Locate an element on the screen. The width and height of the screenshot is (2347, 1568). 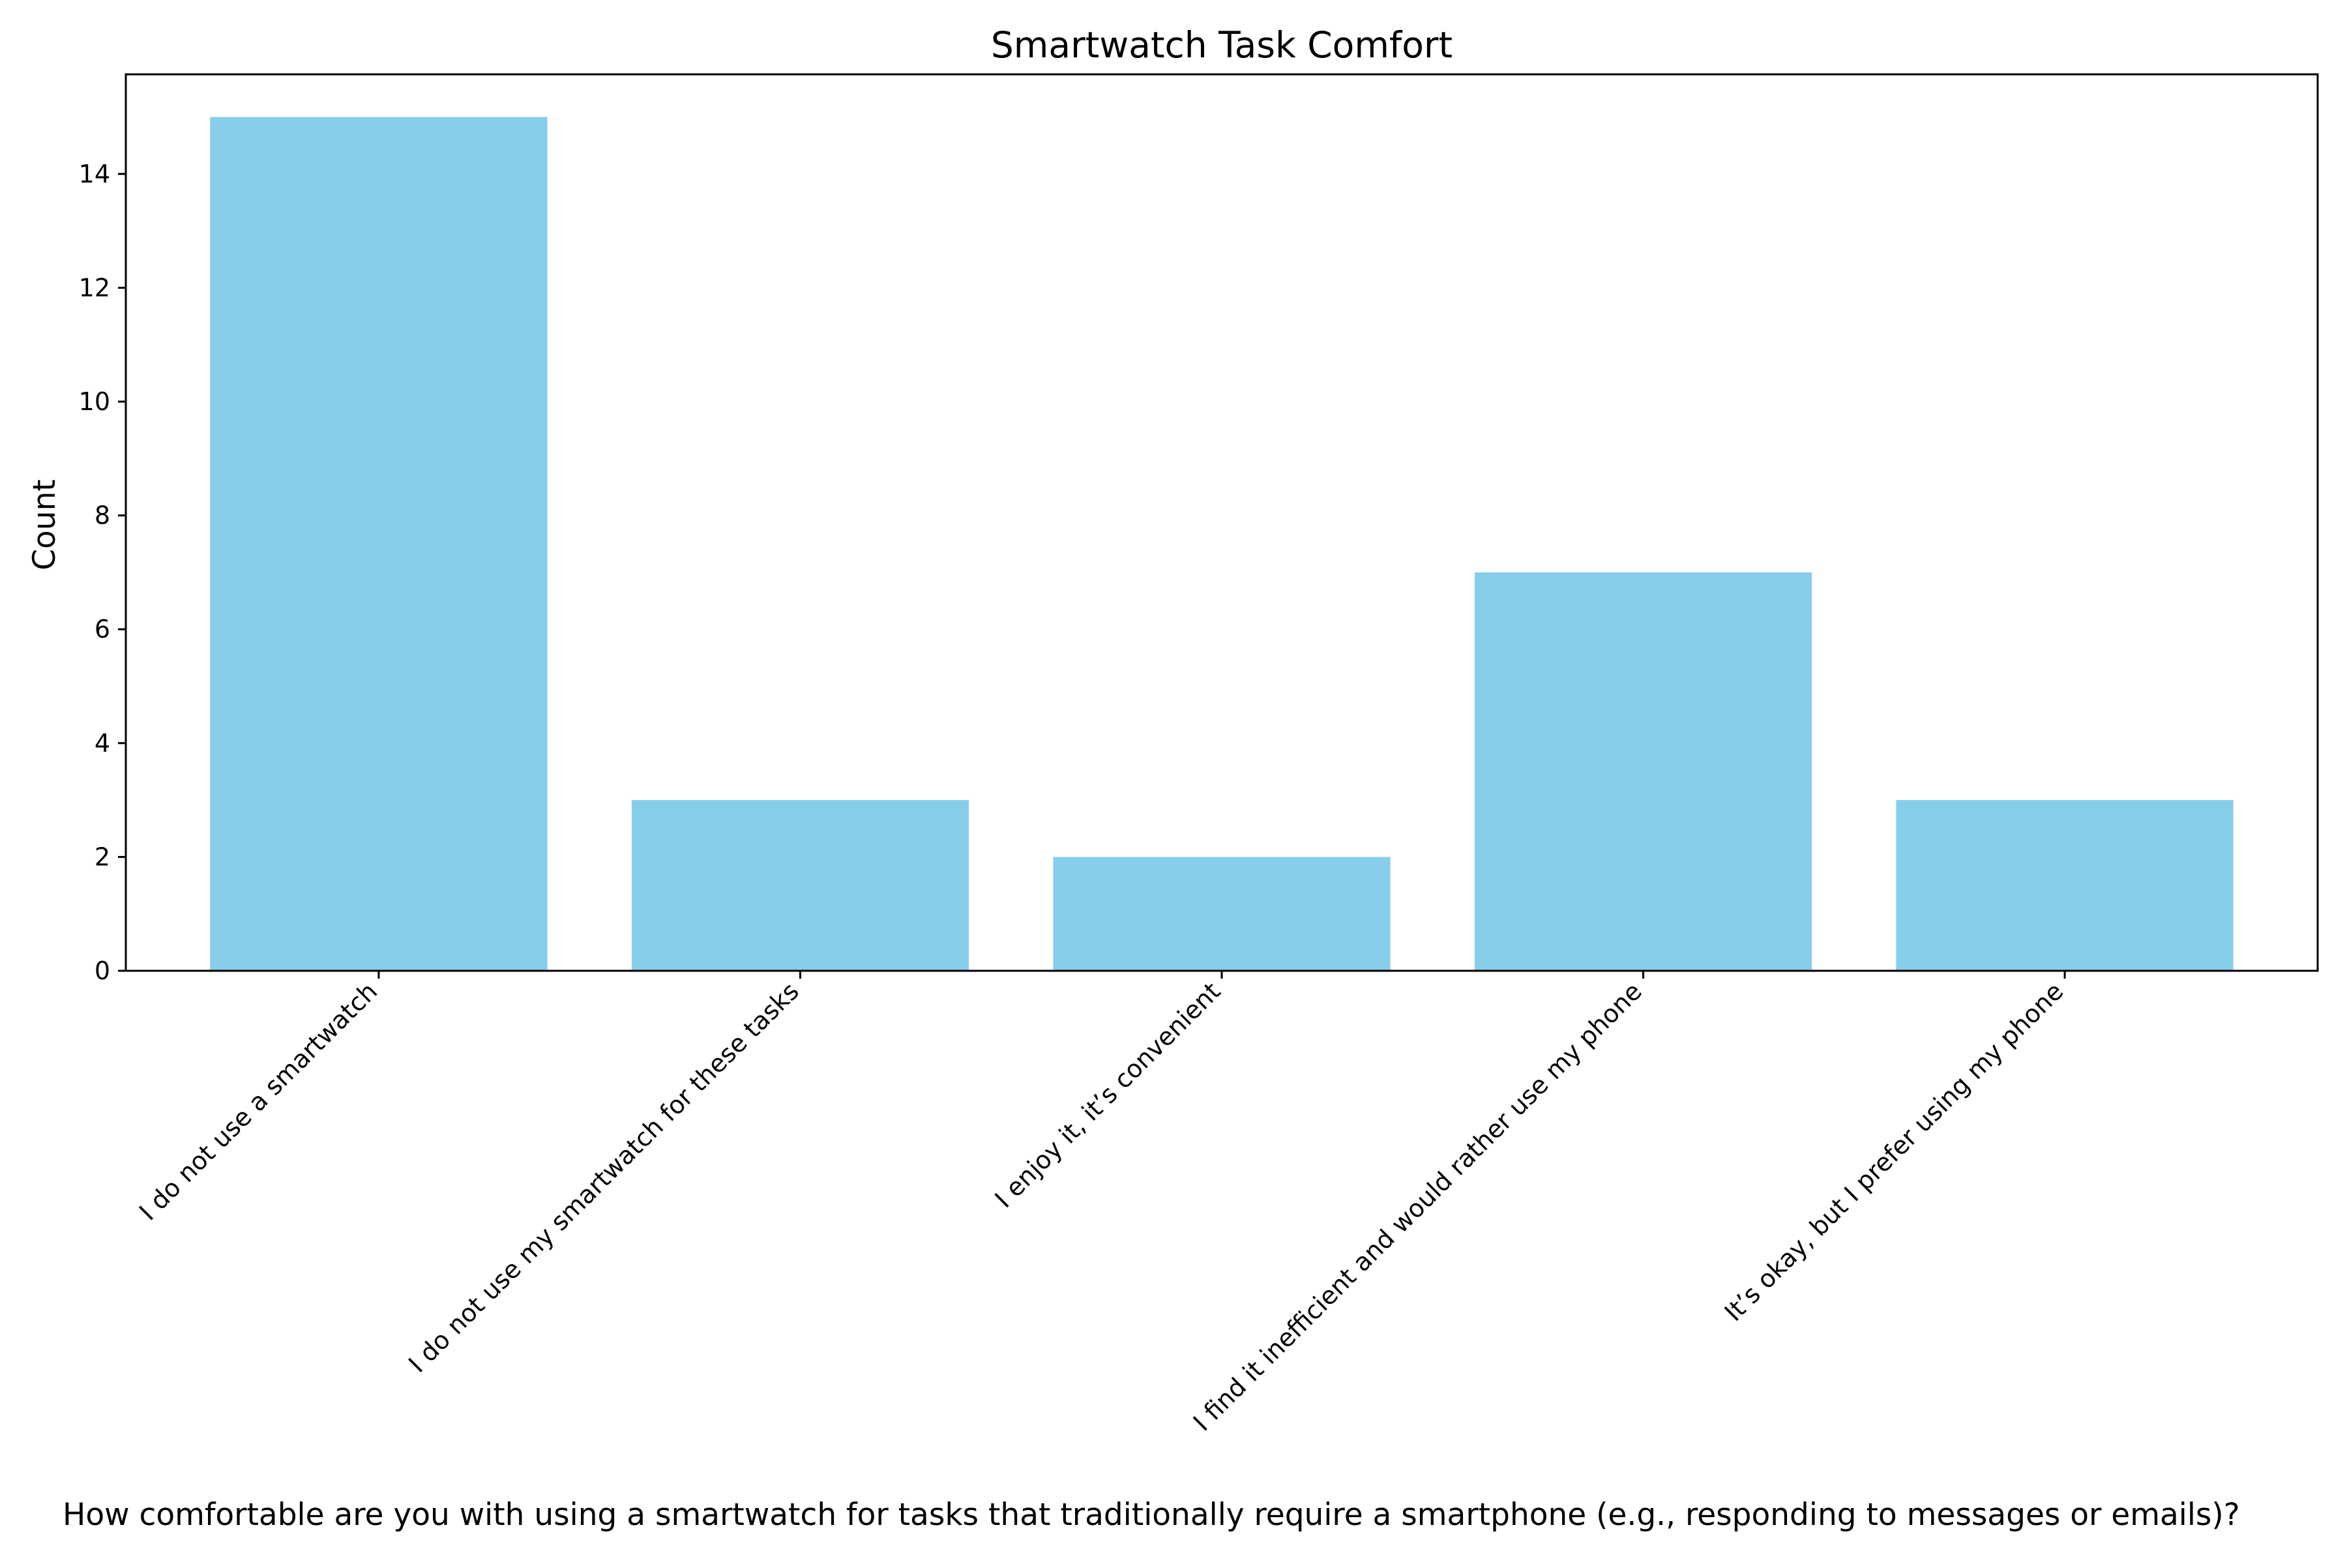
y-tick-label: 2 is located at coordinates (102, 856).